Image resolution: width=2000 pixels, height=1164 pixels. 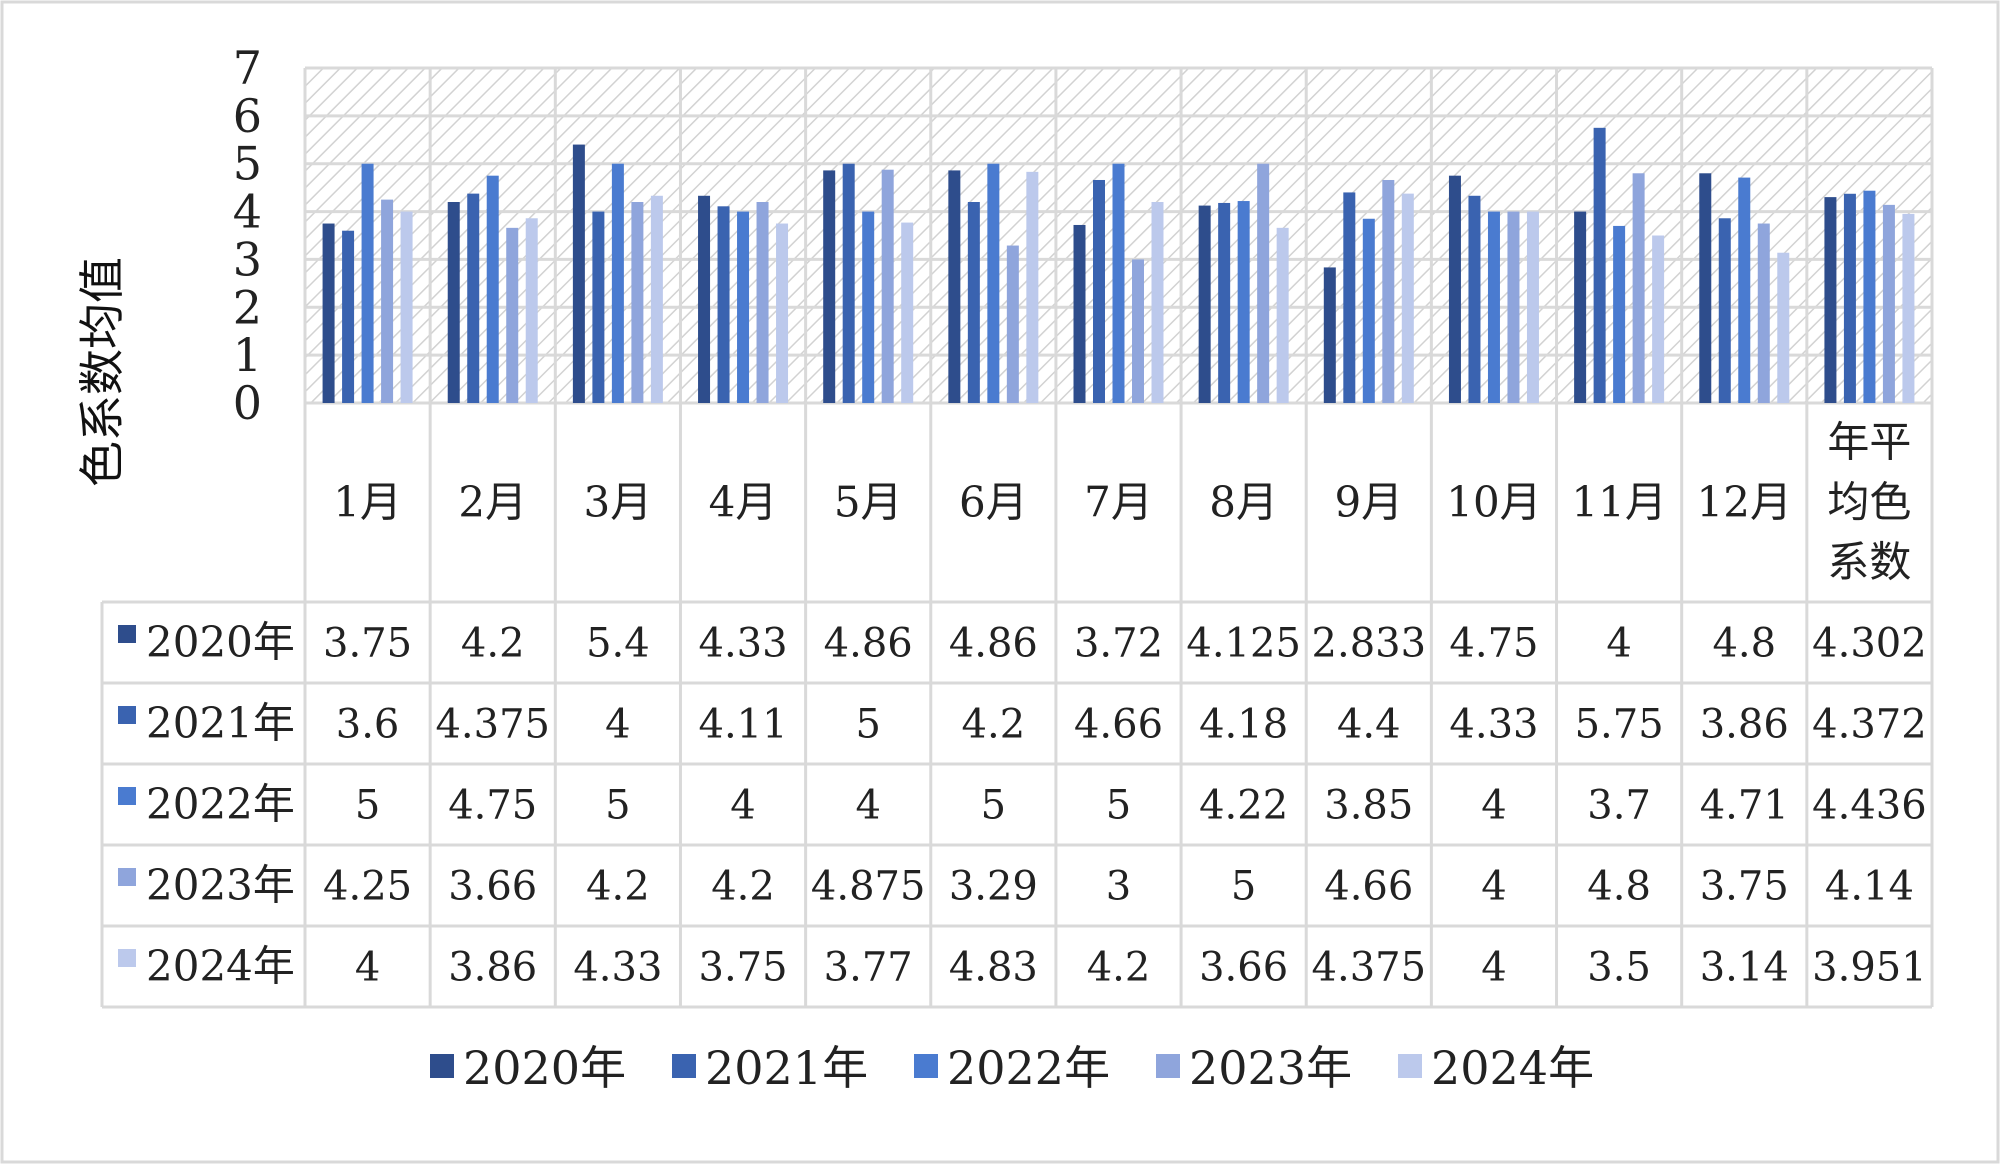 I want to click on table-cell: 3.77, so click(x=868, y=968).